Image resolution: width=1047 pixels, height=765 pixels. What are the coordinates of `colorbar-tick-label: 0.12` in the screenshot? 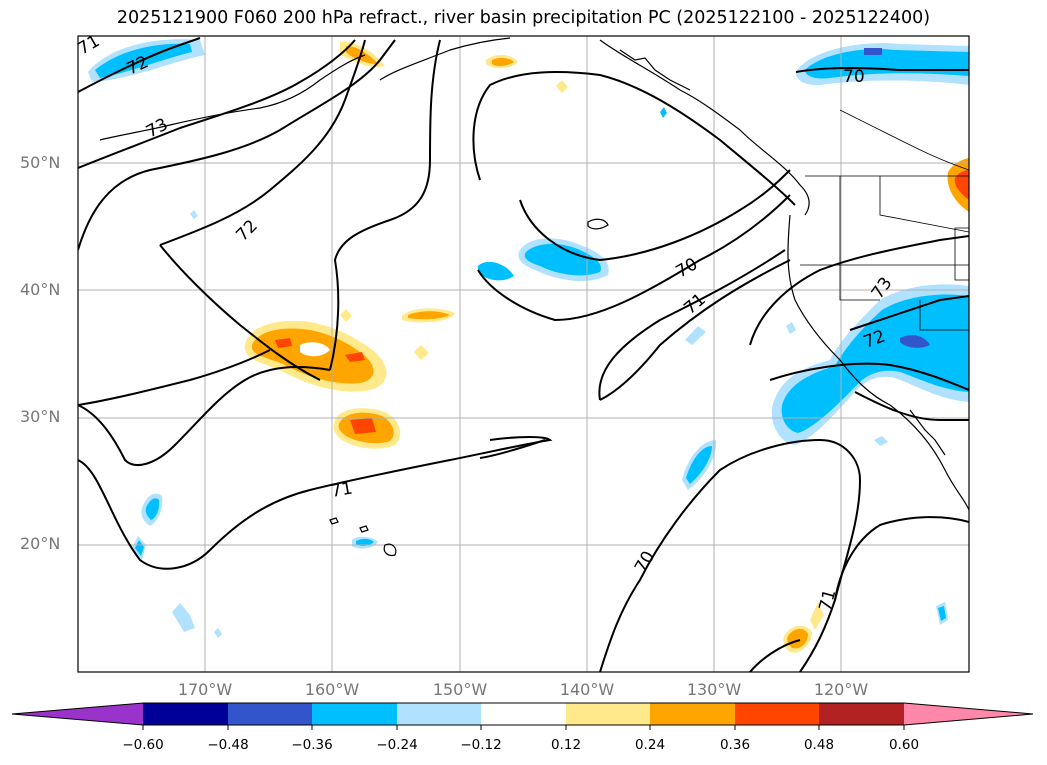 It's located at (566, 745).